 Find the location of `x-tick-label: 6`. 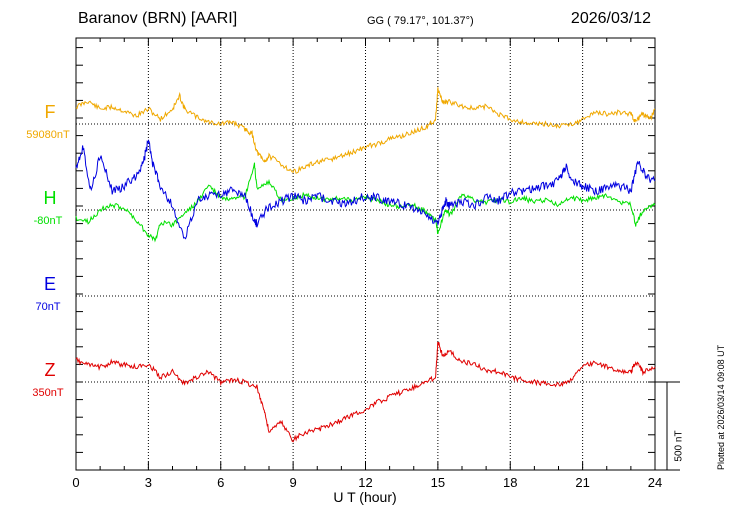

x-tick-label: 6 is located at coordinates (220, 482).